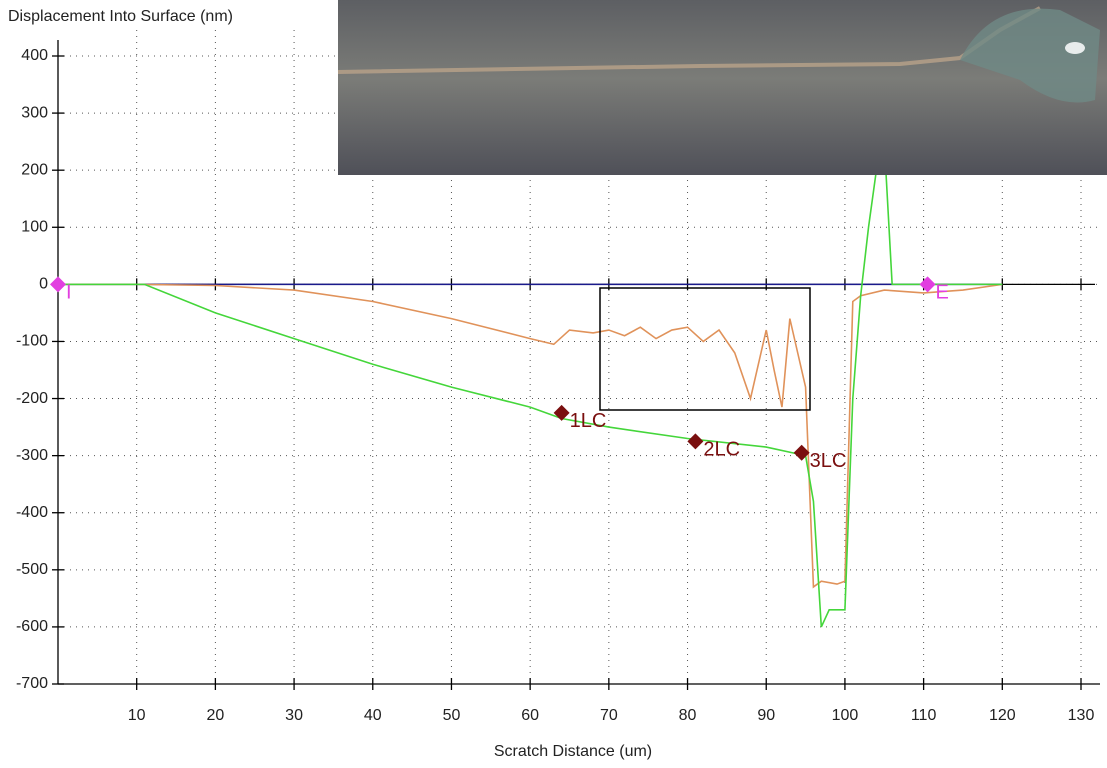 This screenshot has height=768, width=1107. Describe the element at coordinates (452, 715) in the screenshot. I see `x-tick-label: 50` at that location.